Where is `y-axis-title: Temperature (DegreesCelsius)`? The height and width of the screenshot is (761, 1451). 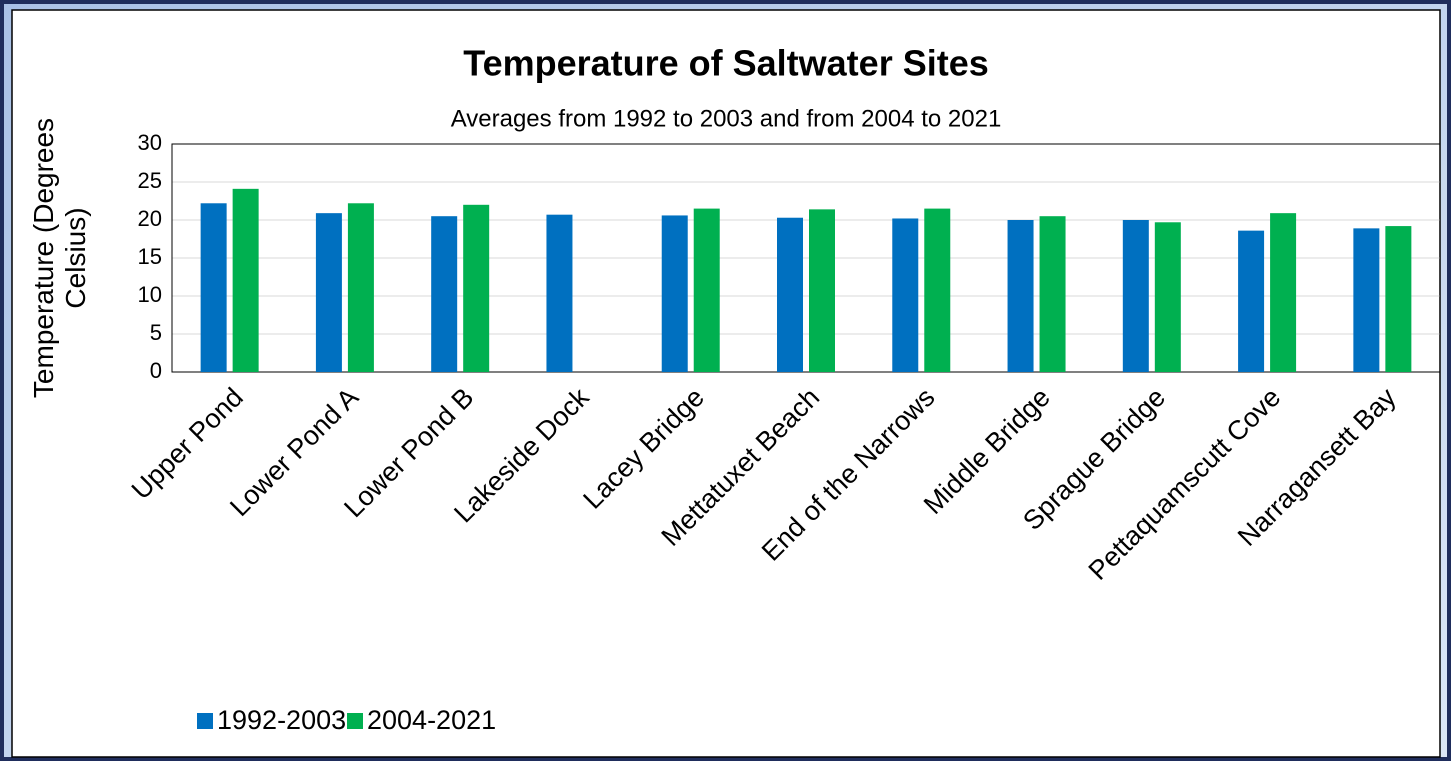
y-axis-title: Temperature (DegreesCelsius) is located at coordinates (59, 258).